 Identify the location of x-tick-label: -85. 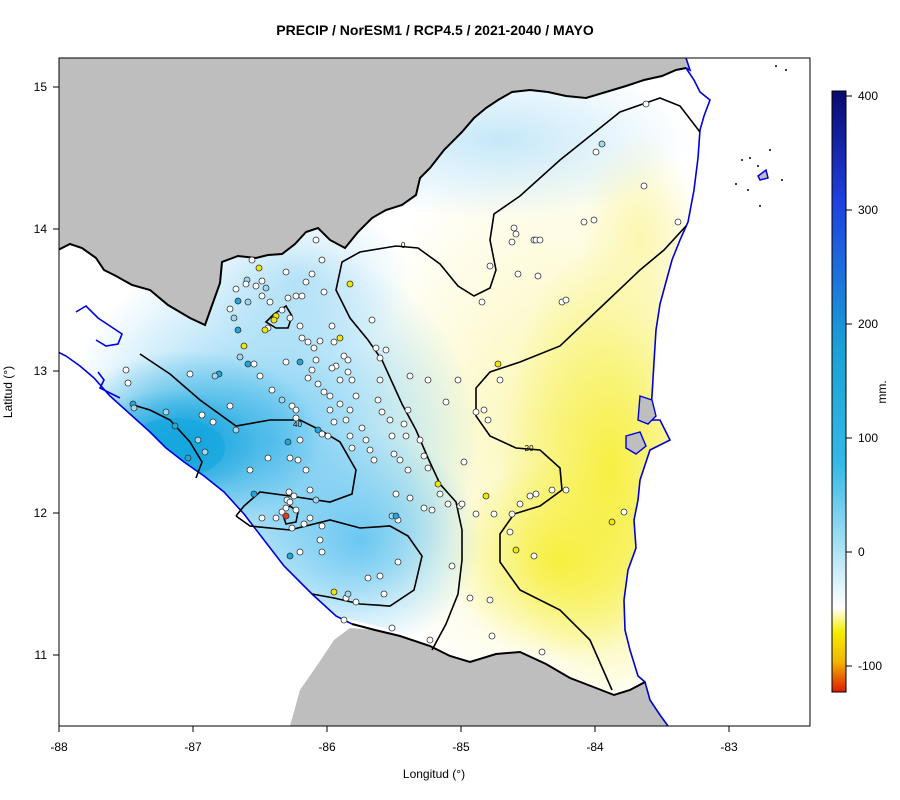
(461, 747).